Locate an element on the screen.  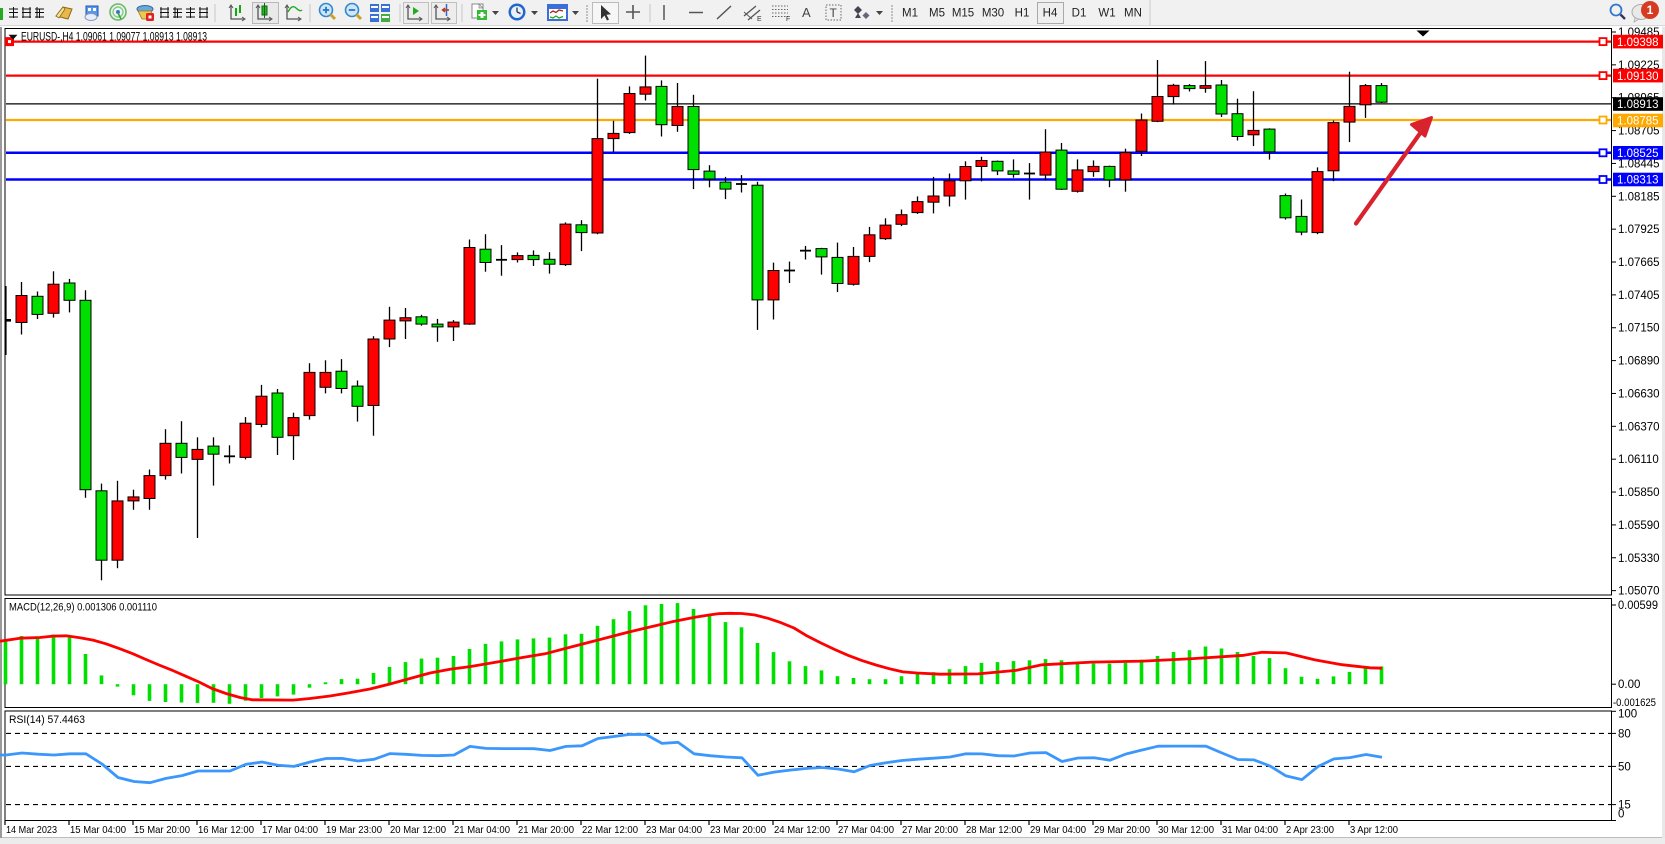
svg-text: 1.08913 is located at coordinates (1638, 105).